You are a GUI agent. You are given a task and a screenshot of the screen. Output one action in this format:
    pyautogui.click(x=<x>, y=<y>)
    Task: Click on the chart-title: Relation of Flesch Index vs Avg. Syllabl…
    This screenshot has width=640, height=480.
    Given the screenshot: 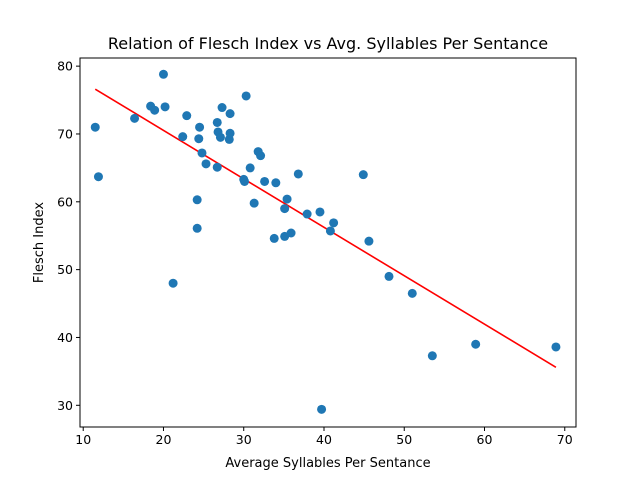 What is the action you would take?
    pyautogui.click(x=328, y=43)
    